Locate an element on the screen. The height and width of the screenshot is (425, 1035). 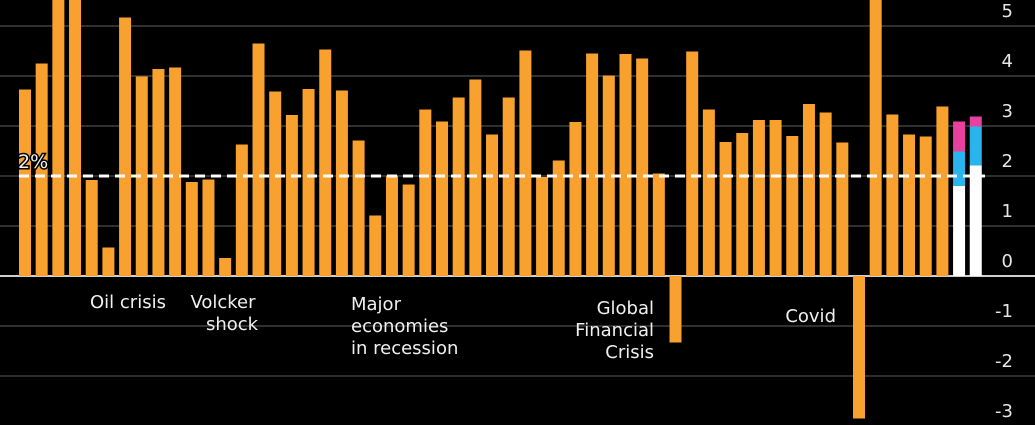
annotation-line: shock is located at coordinates (232, 324).